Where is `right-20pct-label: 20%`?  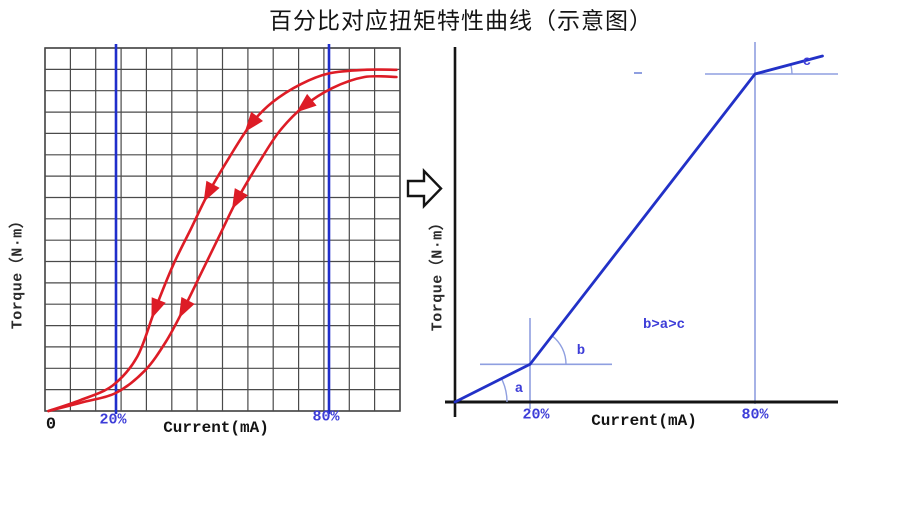 right-20pct-label: 20% is located at coordinates (536, 415).